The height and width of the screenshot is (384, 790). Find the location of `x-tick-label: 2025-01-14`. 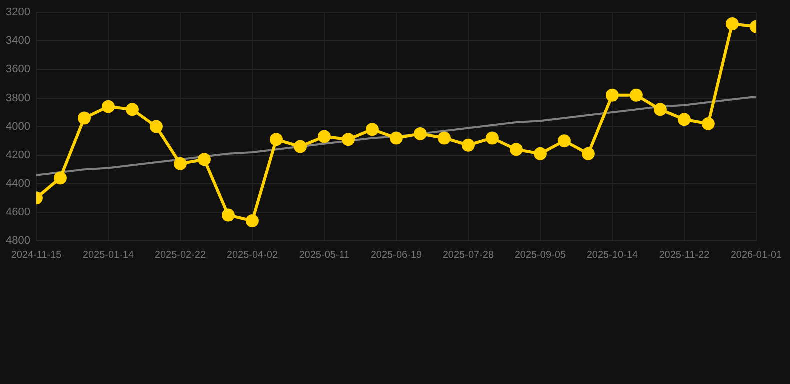

x-tick-label: 2025-01-14 is located at coordinates (108, 255).